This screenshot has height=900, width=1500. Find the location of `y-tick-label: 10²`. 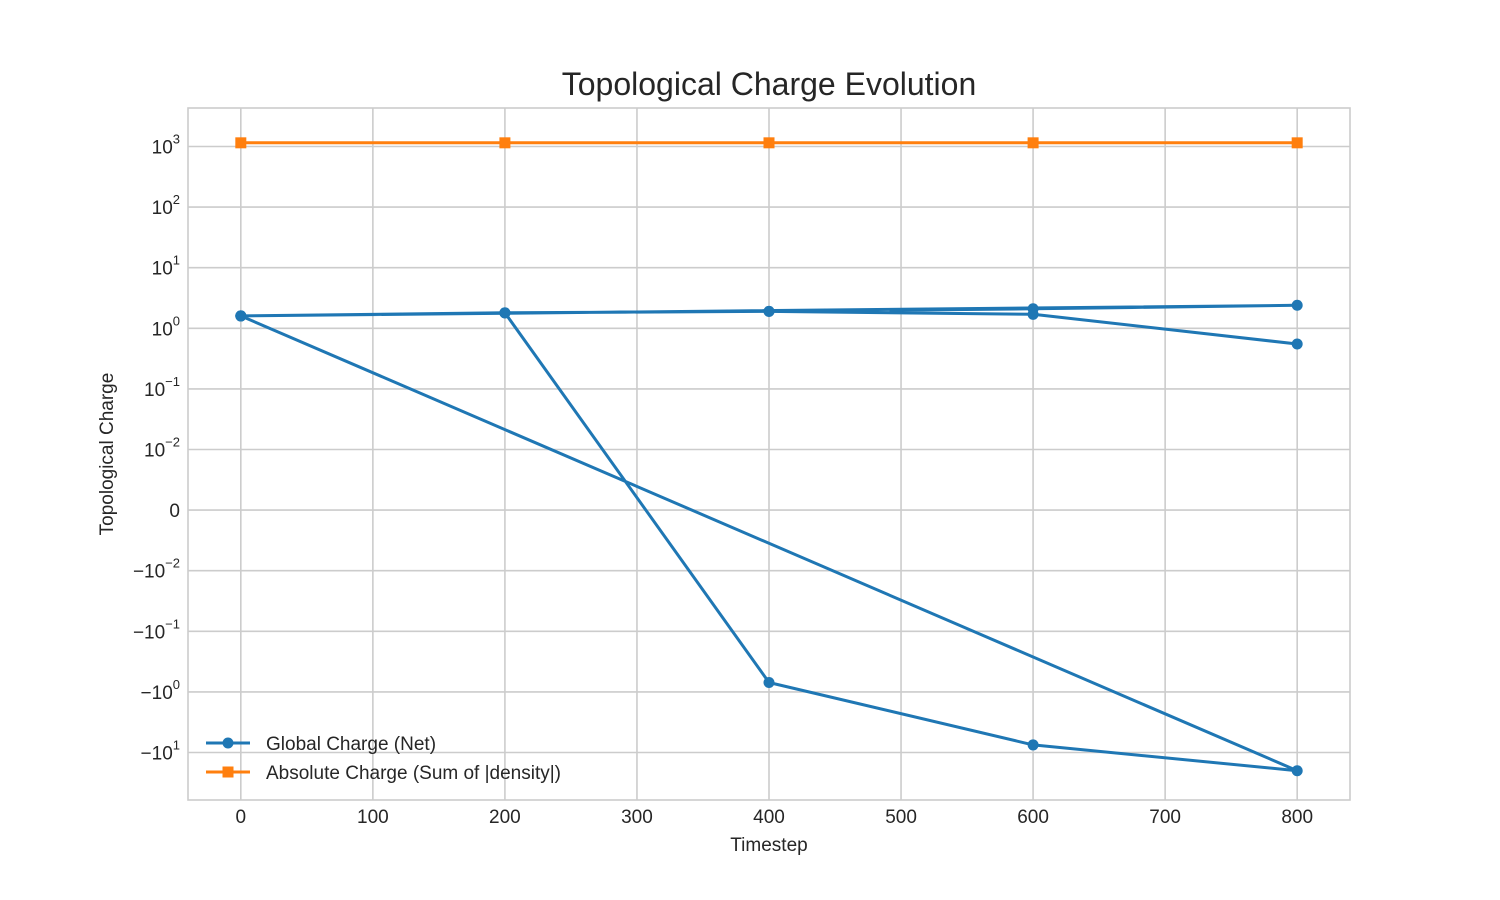

y-tick-label: 10² is located at coordinates (166, 205).